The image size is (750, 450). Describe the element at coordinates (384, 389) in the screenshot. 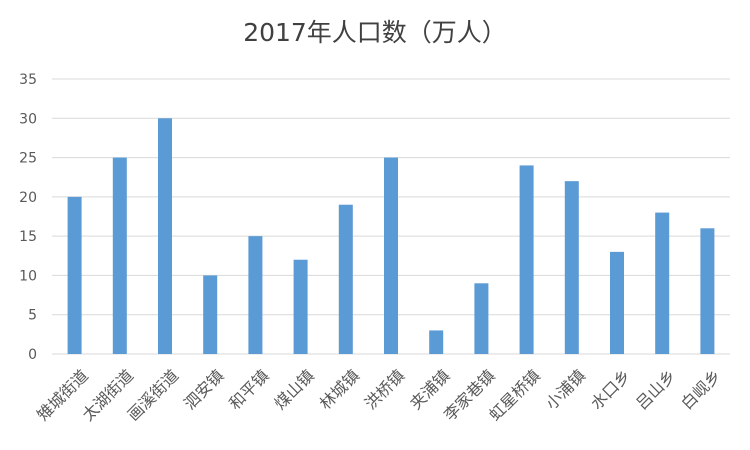

I see `x-tick-label: 洪桥镇` at that location.